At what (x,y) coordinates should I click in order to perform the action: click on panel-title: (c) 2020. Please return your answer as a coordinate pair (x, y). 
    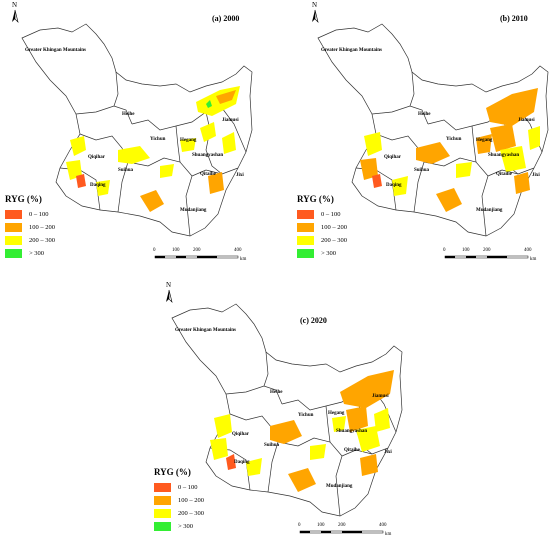
    Looking at the image, I should click on (313, 320).